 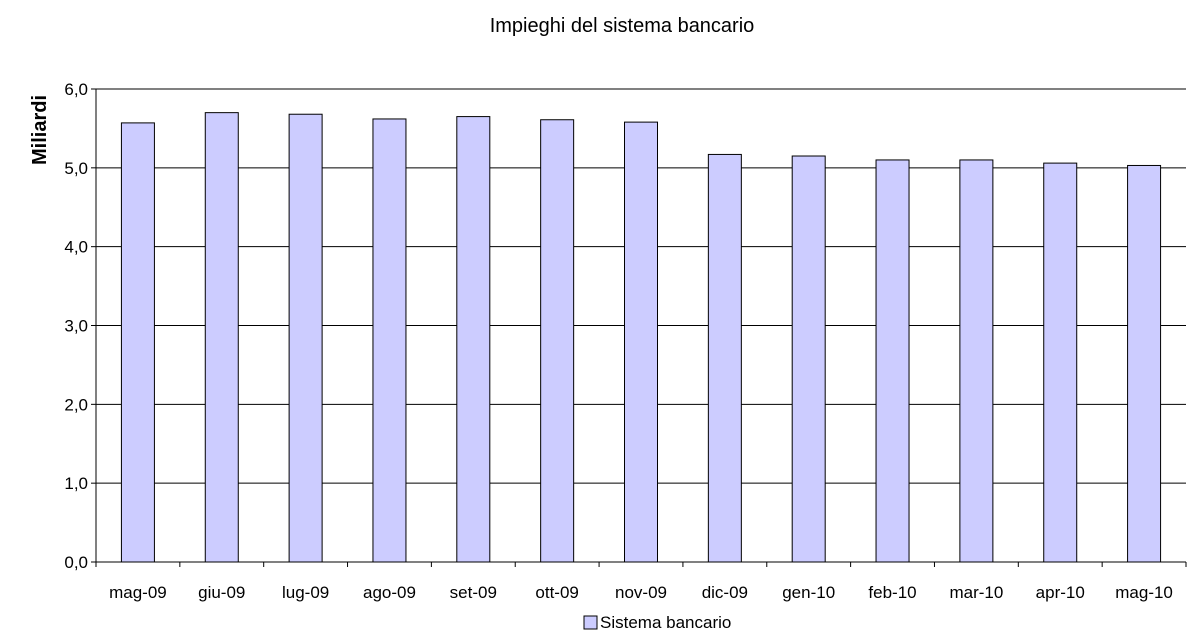 I want to click on x-tick-label: mar-10, so click(x=976, y=592).